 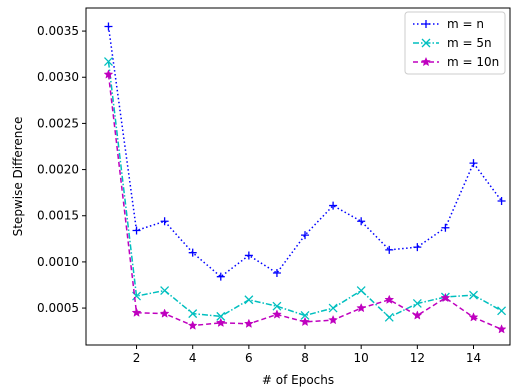 What do you see at coordinates (58, 216) in the screenshot?
I see `y-tick-label: 0.0015` at bounding box center [58, 216].